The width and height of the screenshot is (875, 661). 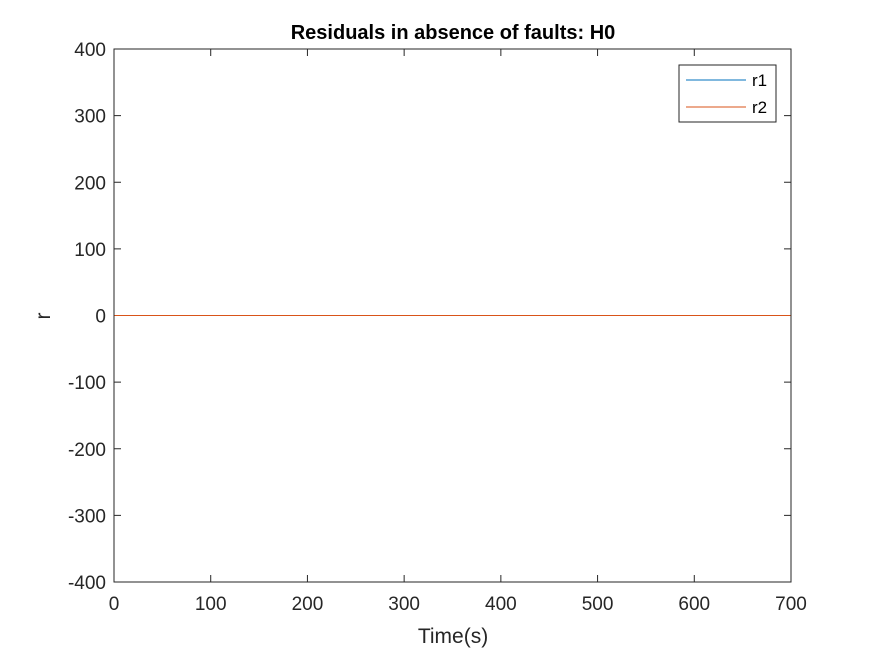 I want to click on y-axis-label: r, so click(x=43, y=316).